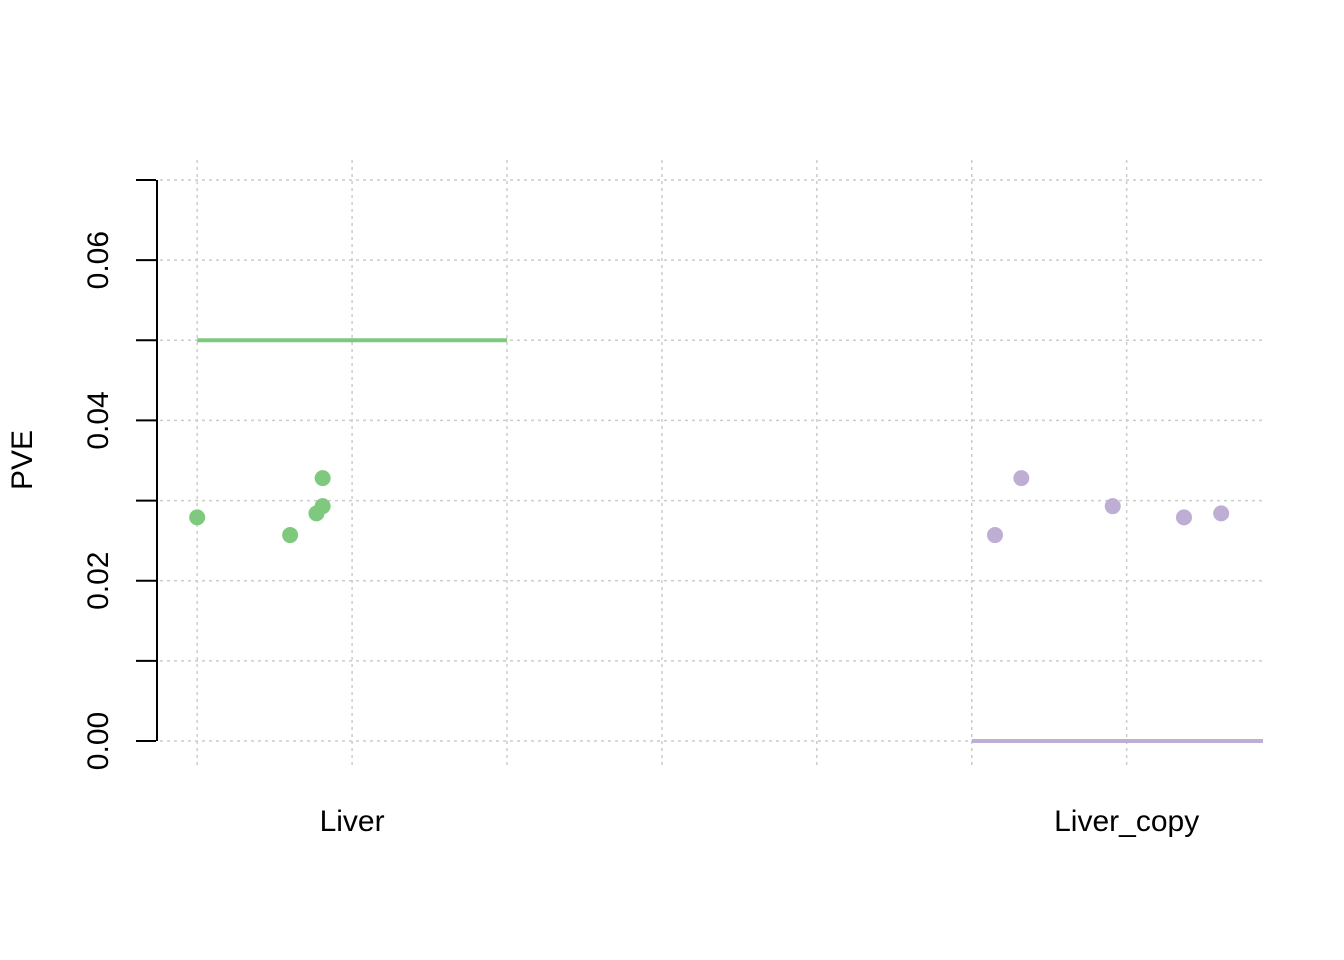 The image size is (1344, 960). I want to click on y-tick-label: 0.00, so click(98, 741).